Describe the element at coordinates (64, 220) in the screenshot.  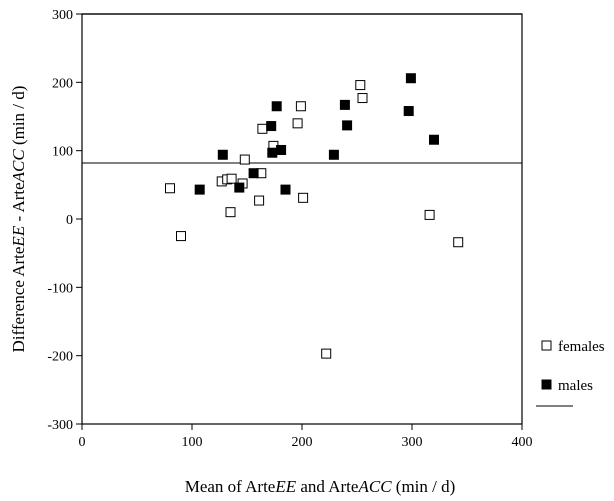
I see `y-axis-ticks: 300 200 100 0 -100 -200 -300` at that location.